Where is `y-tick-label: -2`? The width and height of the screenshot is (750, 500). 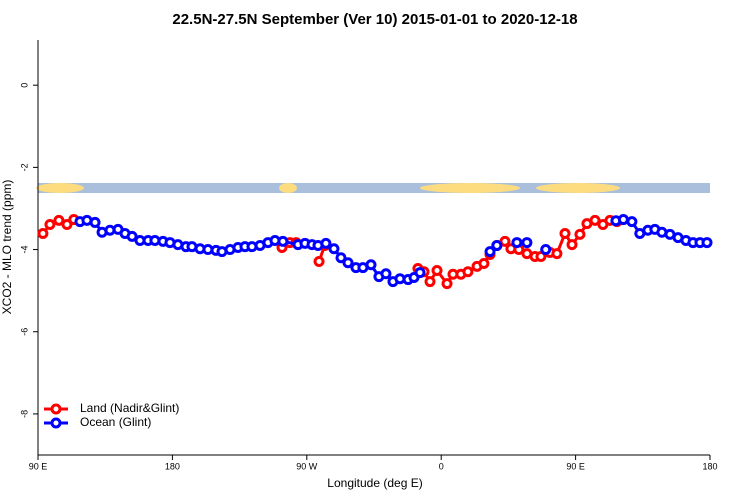 y-tick-label: -2 is located at coordinates (24, 167).